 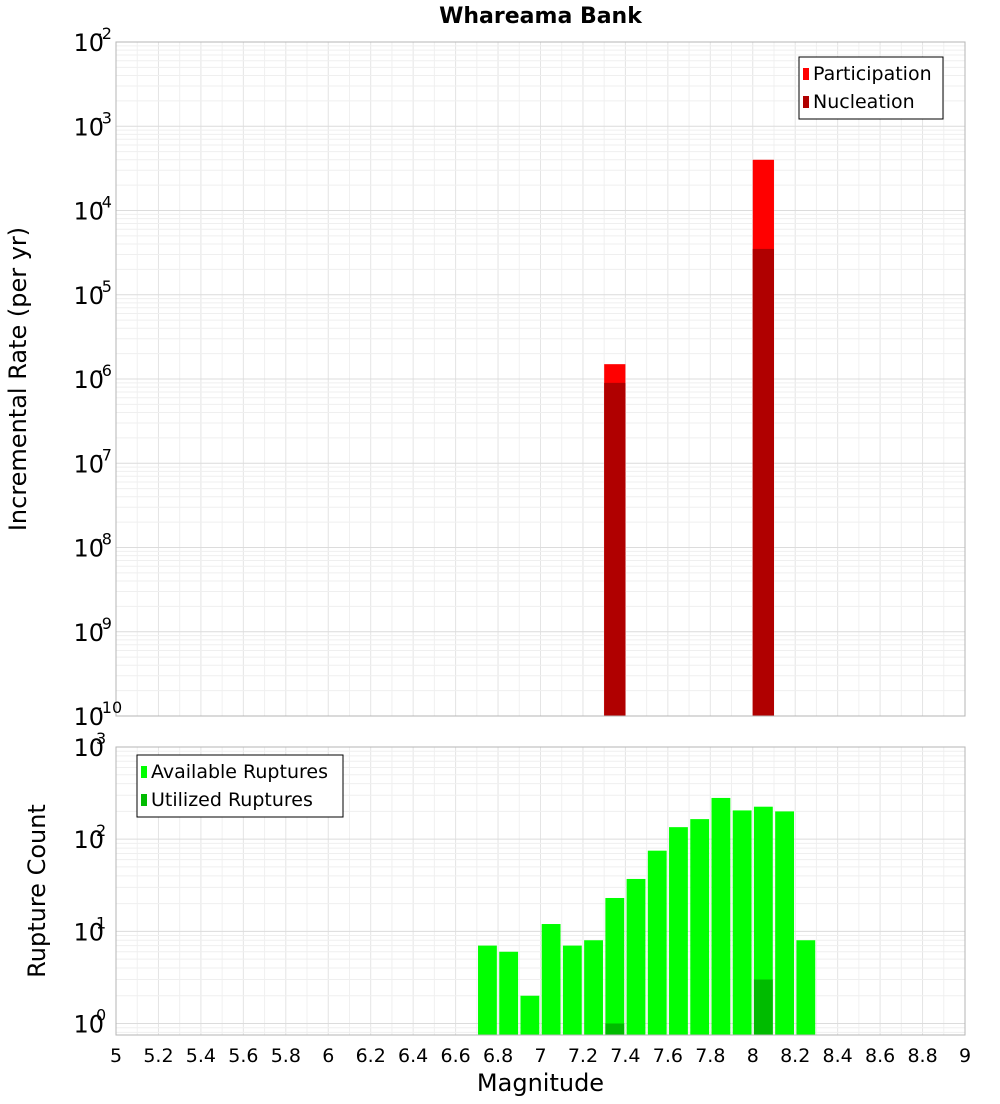 What do you see at coordinates (540, 1083) in the screenshot?
I see `x-axis-label: Magnitude` at bounding box center [540, 1083].